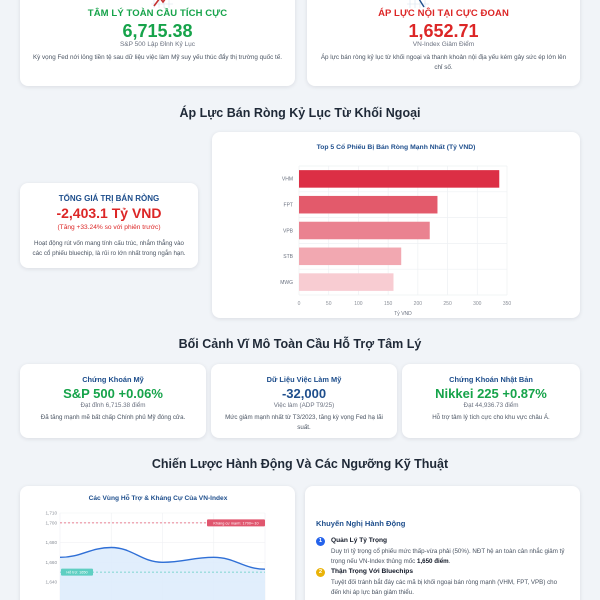 Image resolution: width=600 pixels, height=600 pixels. I want to click on x-tick-label: 150, so click(388, 304).